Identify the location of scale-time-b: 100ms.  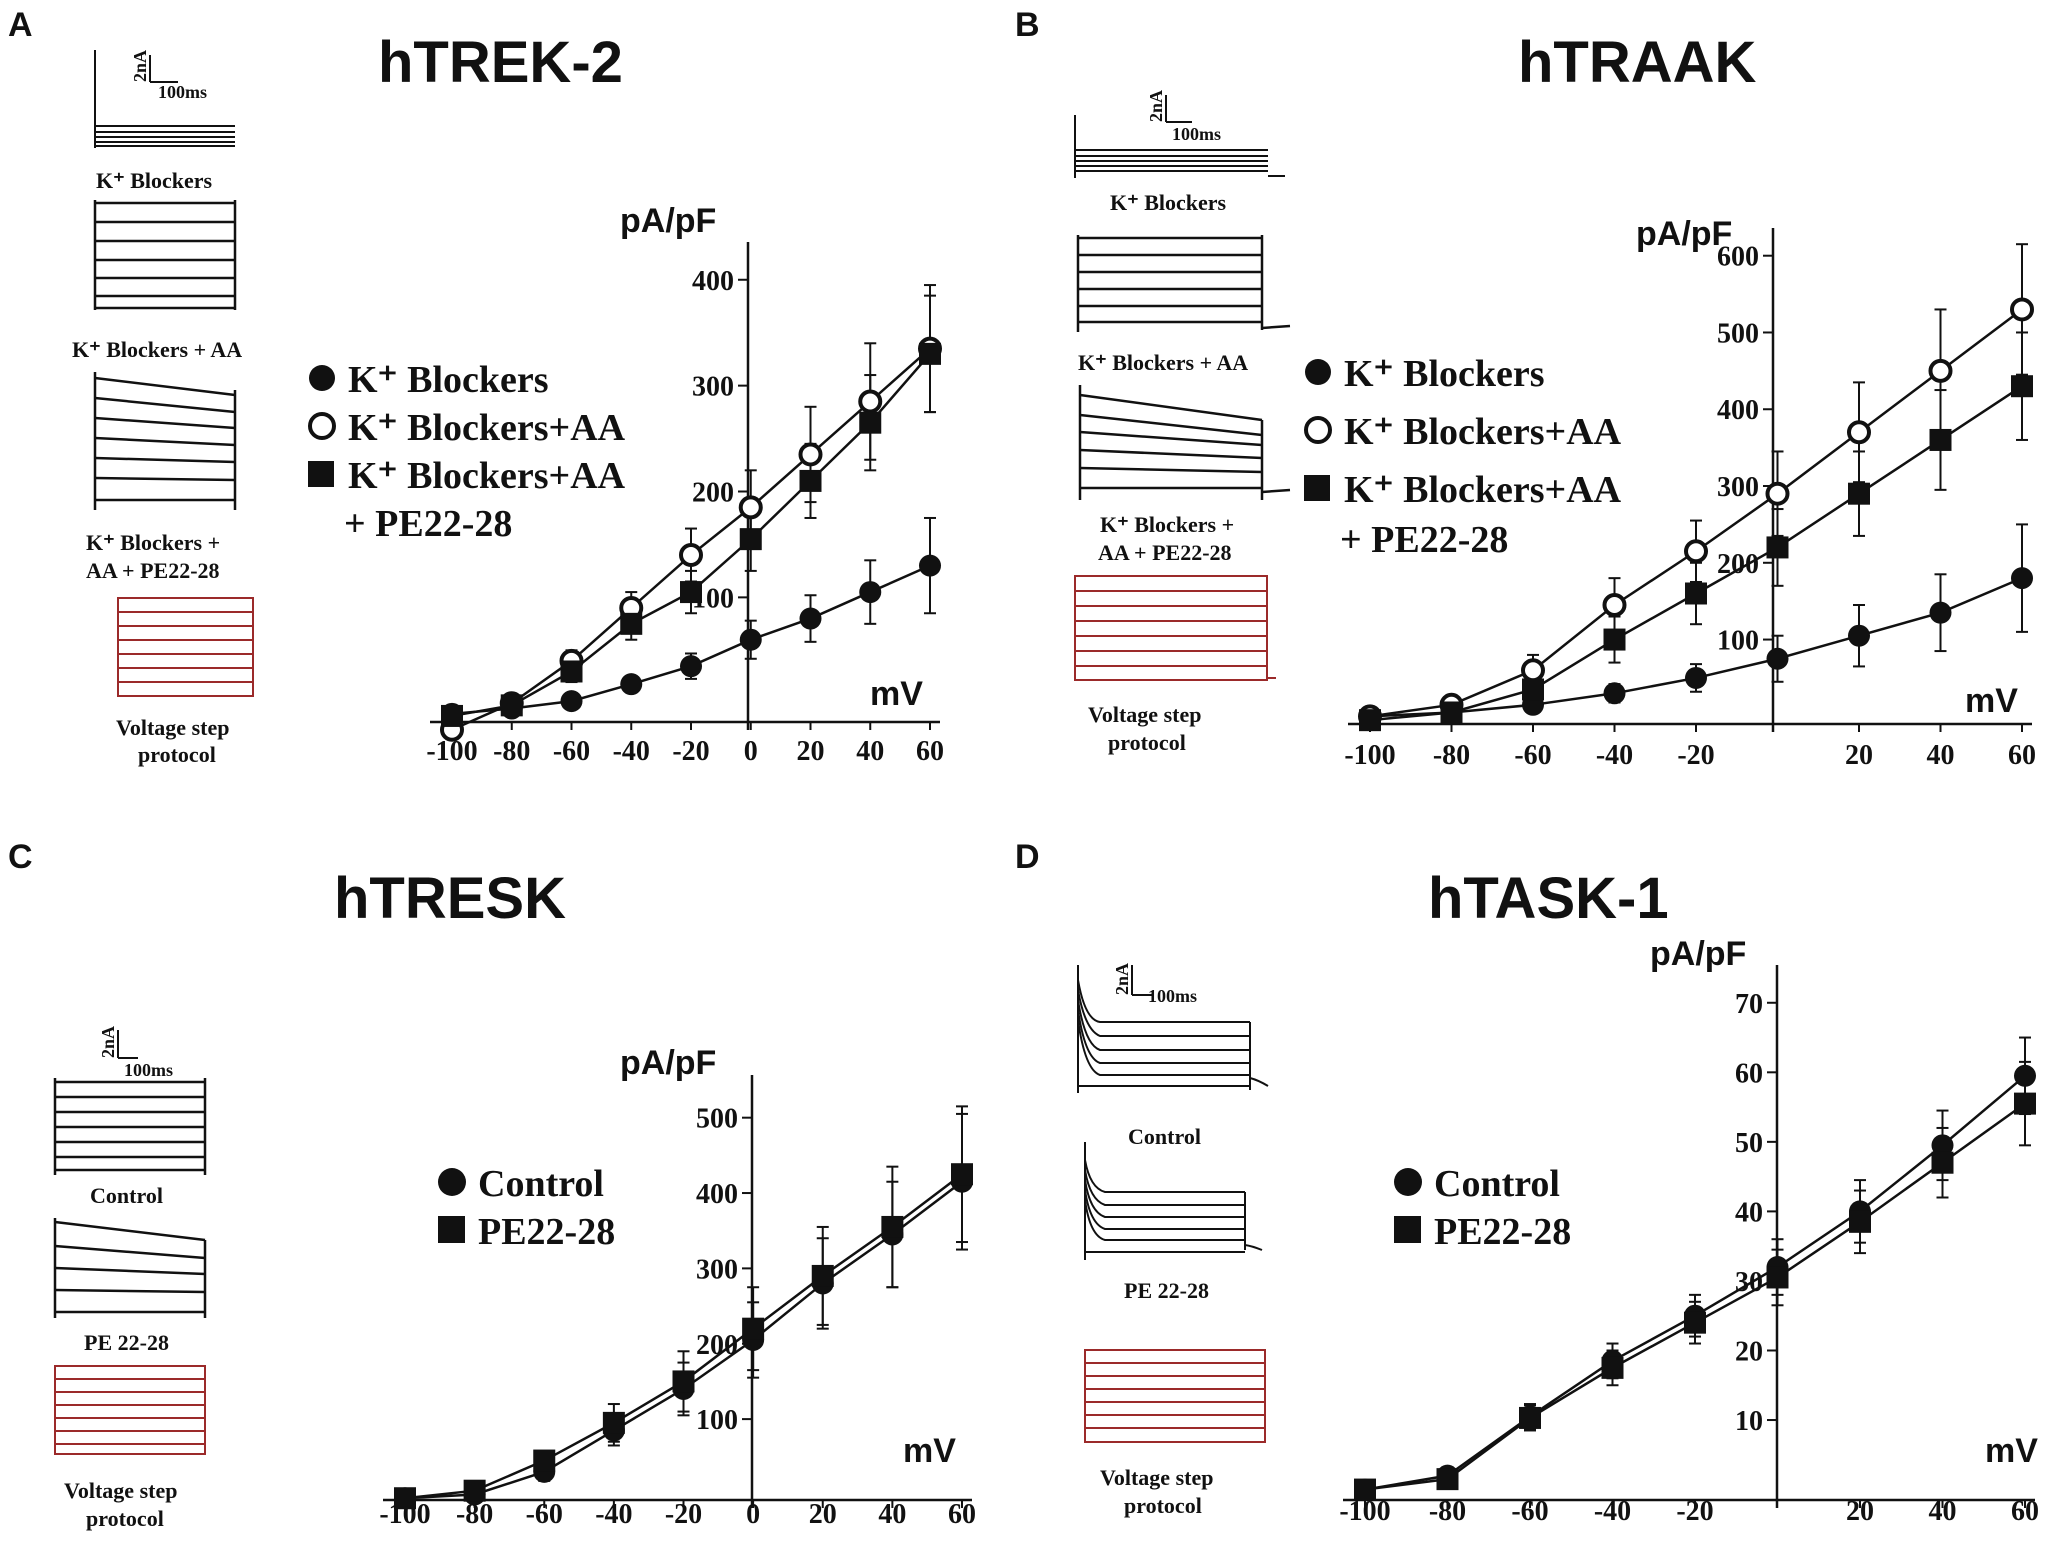
(1196, 134).